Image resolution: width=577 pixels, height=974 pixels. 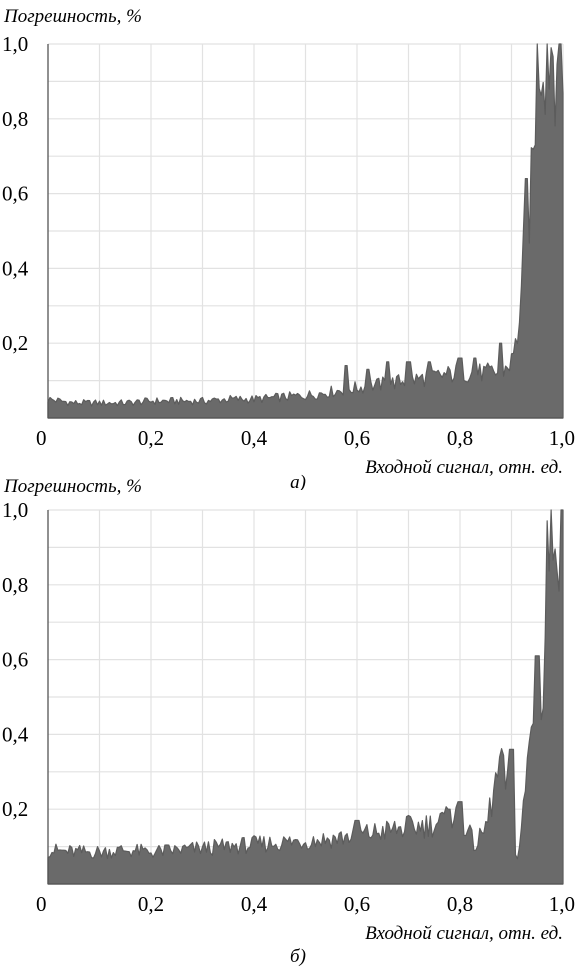 I want to click on subfigure-label: б), so click(x=298, y=956).